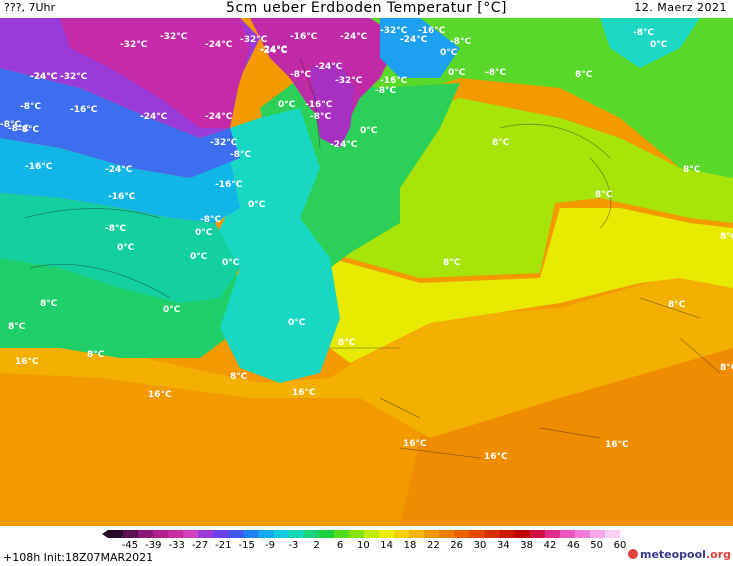  Describe the element at coordinates (366, 8) in the screenshot. I see `map-title: 5cm ueber Erdboden Temperatur [°C]` at that location.